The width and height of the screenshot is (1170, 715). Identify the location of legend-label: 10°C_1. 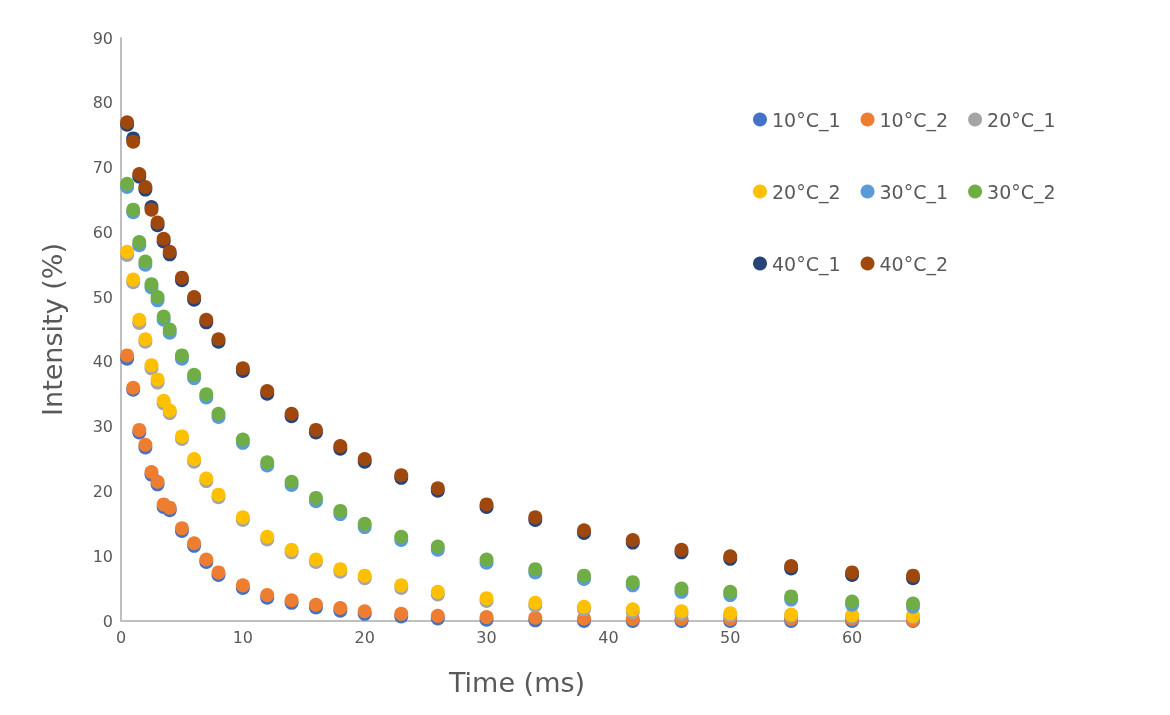
(806, 120).